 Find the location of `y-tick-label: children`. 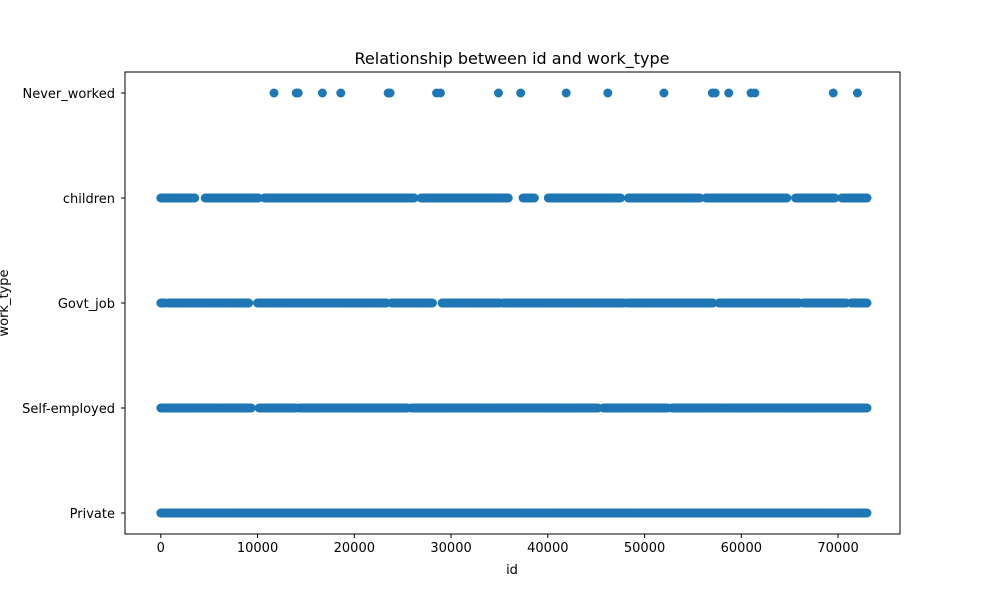

y-tick-label: children is located at coordinates (89, 199).